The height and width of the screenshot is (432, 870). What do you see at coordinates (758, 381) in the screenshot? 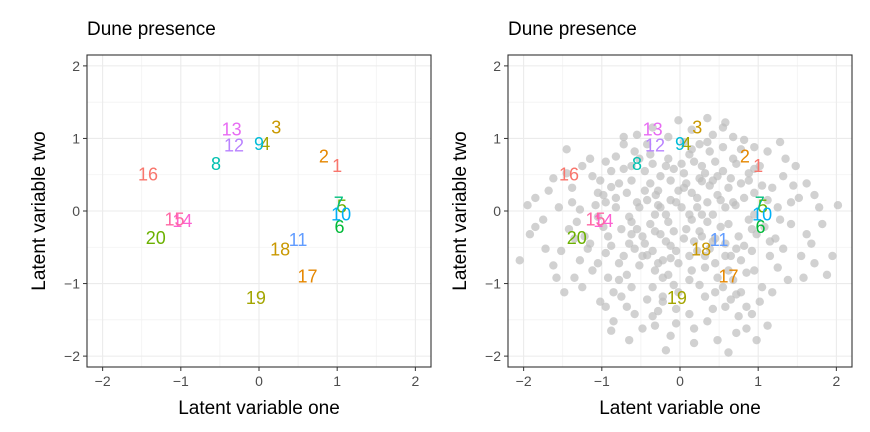
I see `x-tick-label: 1` at bounding box center [758, 381].